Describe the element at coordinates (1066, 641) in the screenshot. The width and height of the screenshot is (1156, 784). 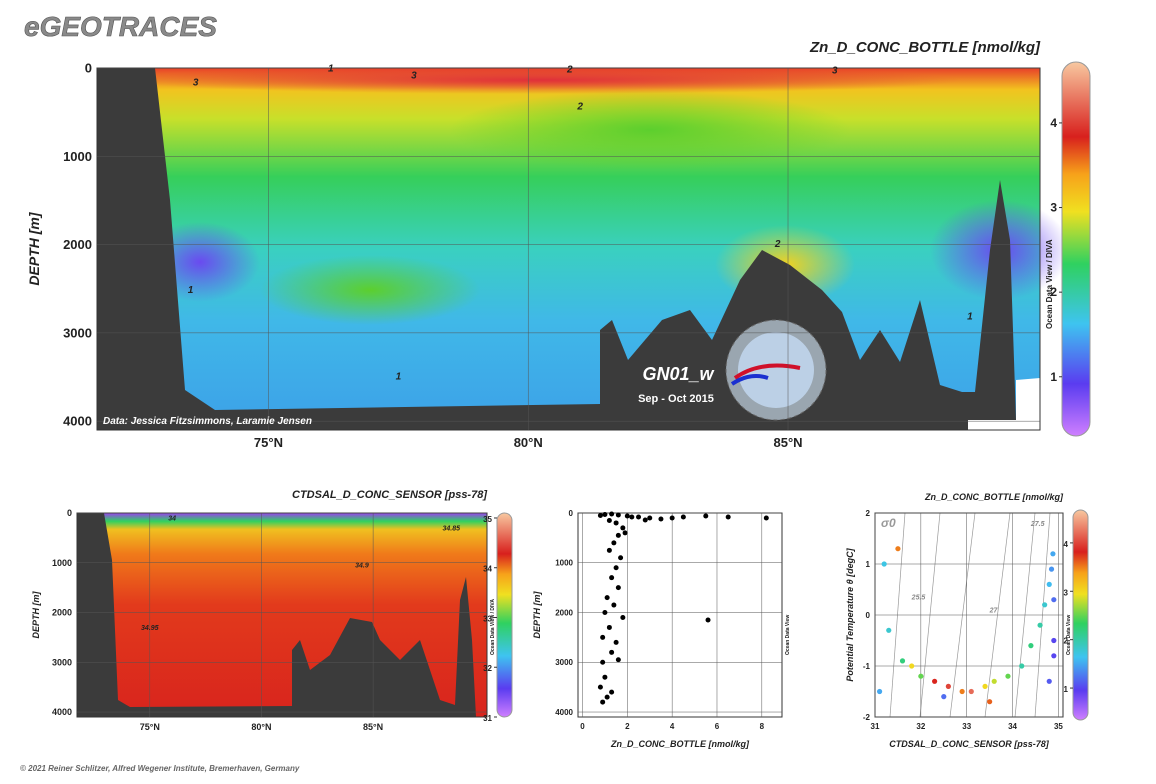
I see `colorbar-tick-label: 2` at that location.